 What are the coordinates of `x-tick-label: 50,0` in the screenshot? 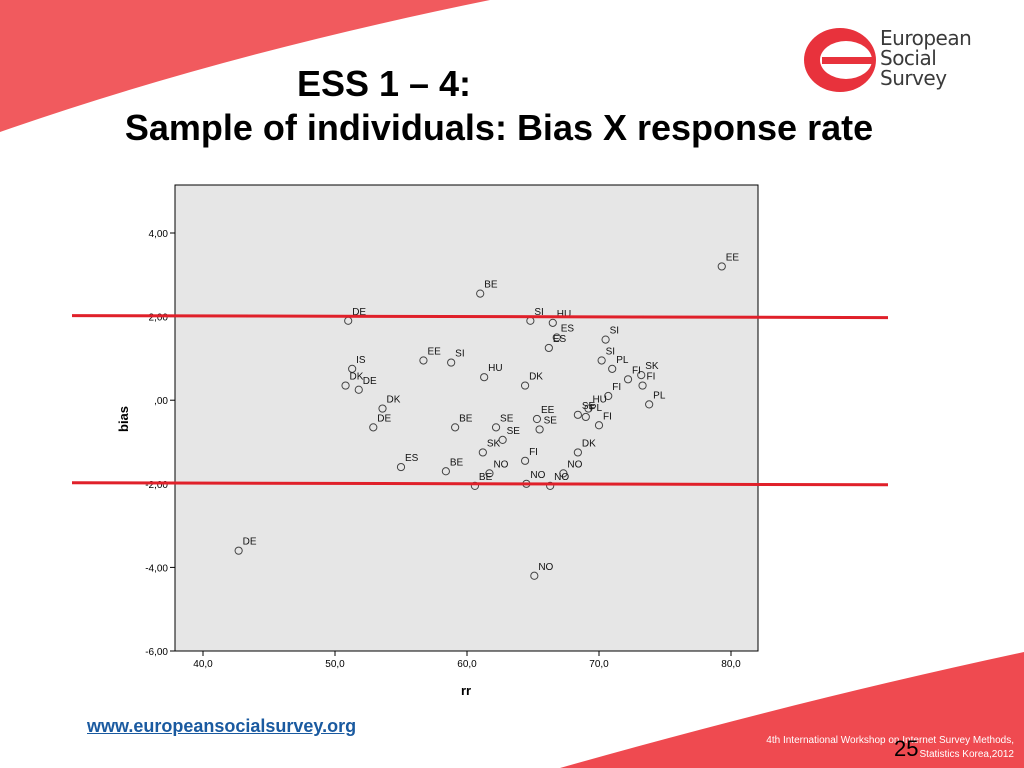 It's located at (335, 664).